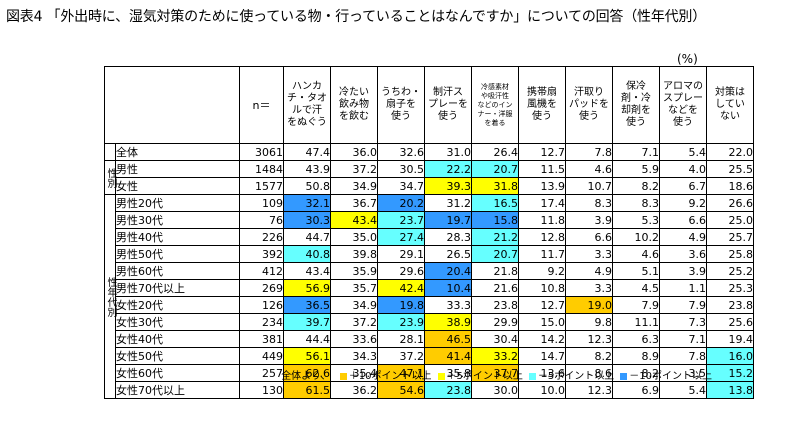 This screenshot has height=422, width=810. Describe the element at coordinates (401, 92) in the screenshot. I see `column-header-line: うちわ・` at that location.